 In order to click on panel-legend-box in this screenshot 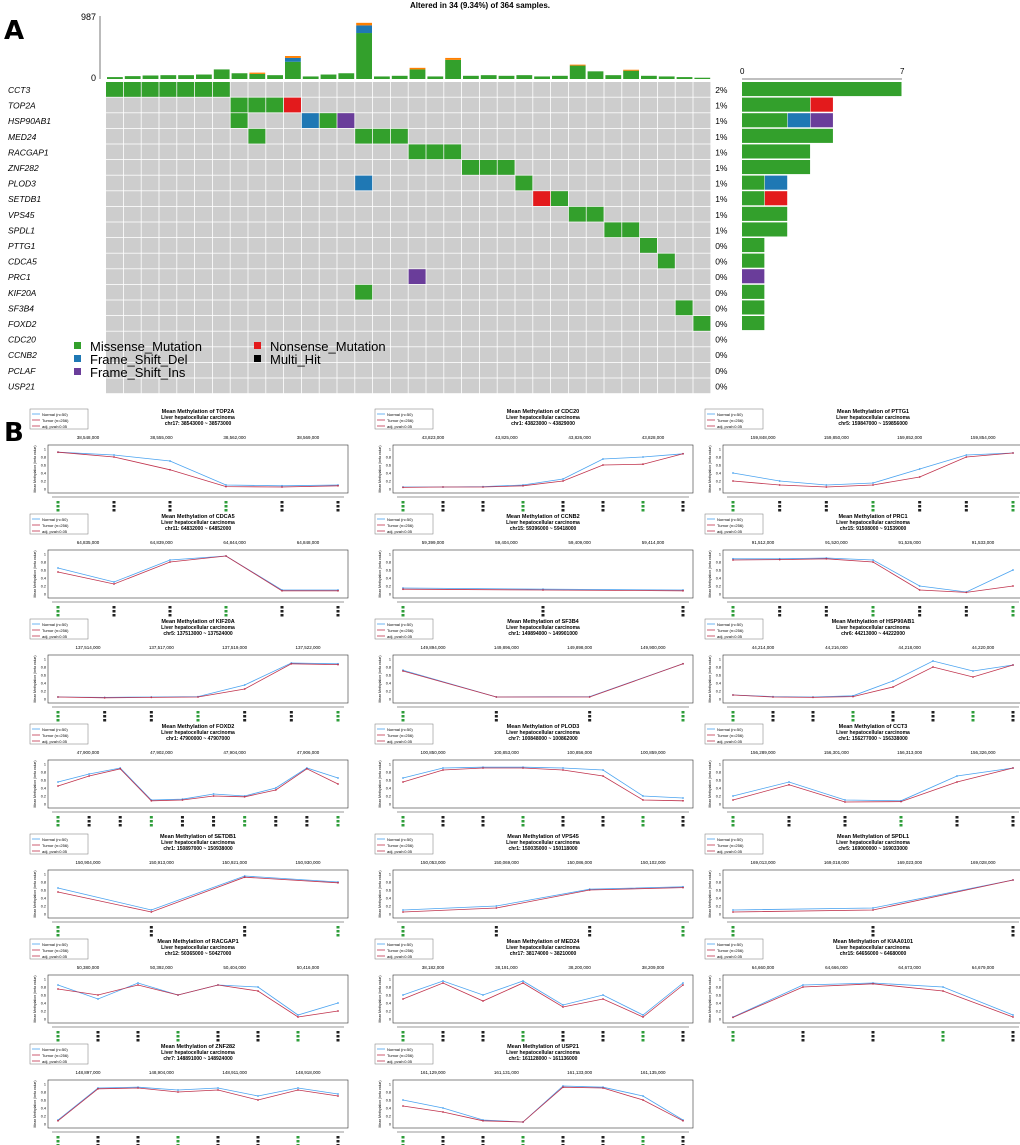, I will do `click(734, 419)`.